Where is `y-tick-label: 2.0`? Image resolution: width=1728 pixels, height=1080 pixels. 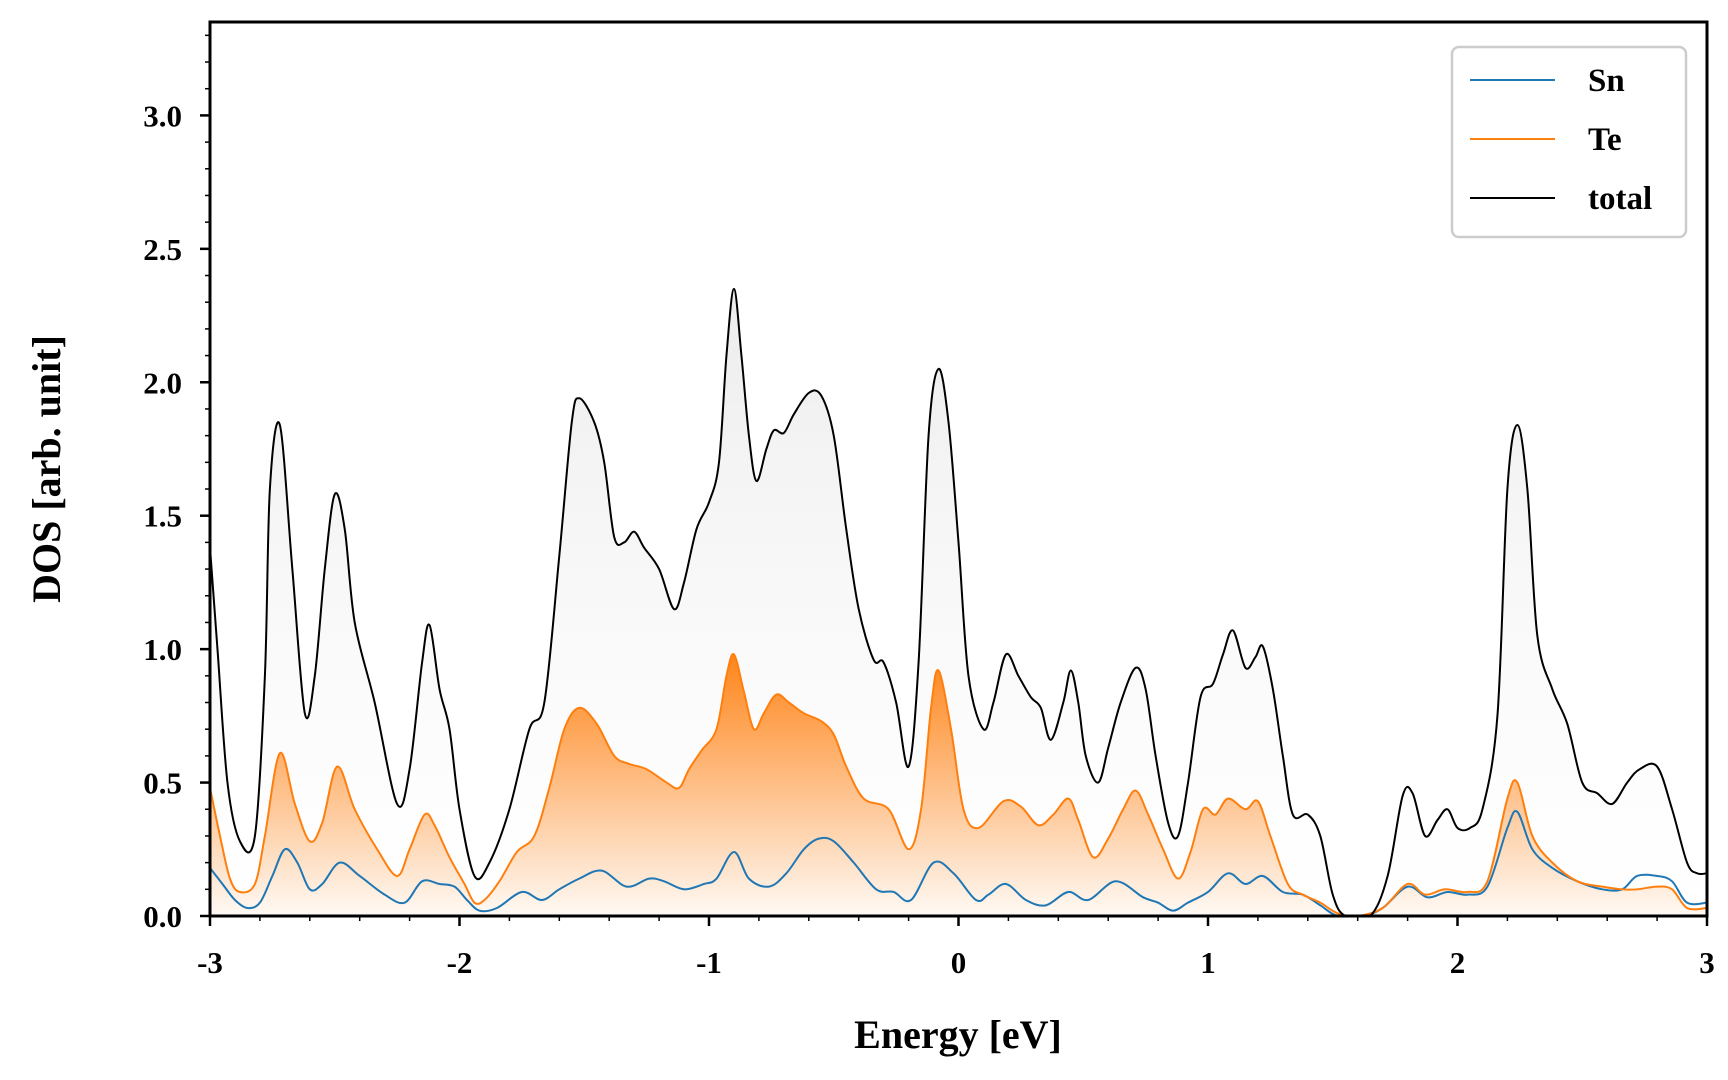 y-tick-label: 2.0 is located at coordinates (162, 382).